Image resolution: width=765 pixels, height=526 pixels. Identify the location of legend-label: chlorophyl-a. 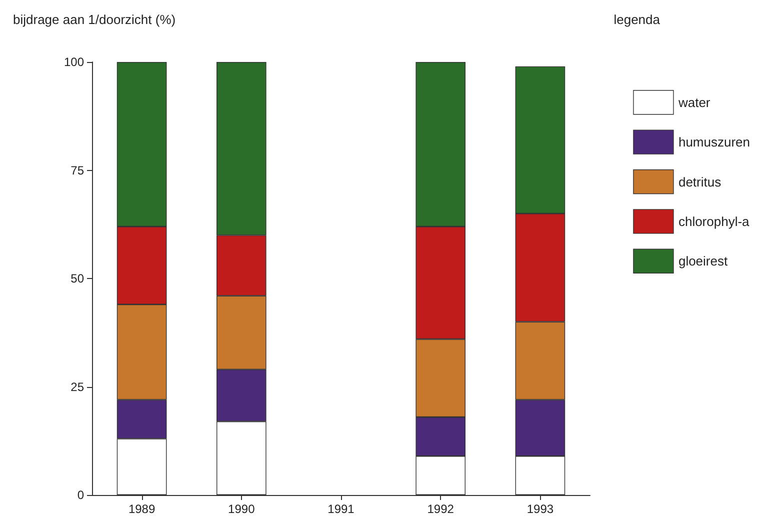
(714, 221).